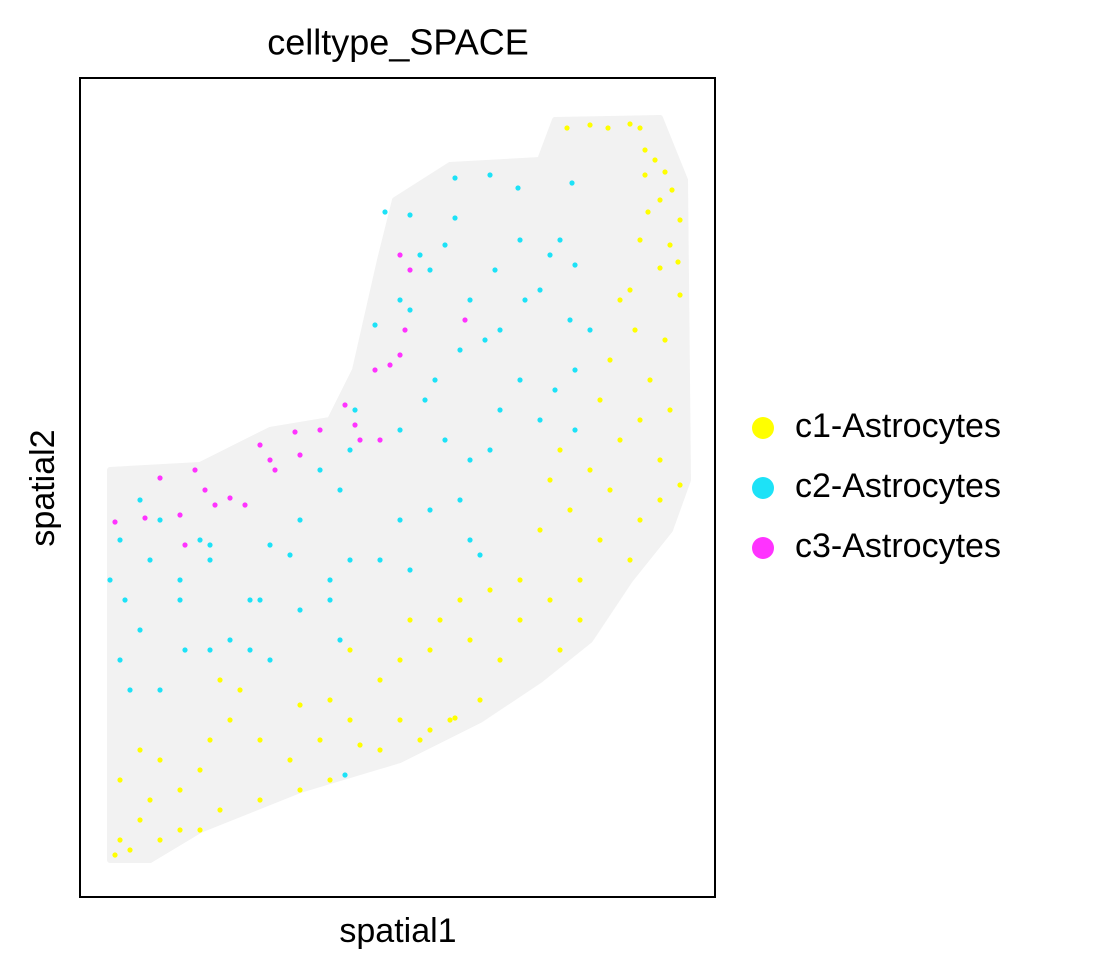 Image resolution: width=1102 pixels, height=978 pixels. What do you see at coordinates (876, 486) in the screenshot?
I see `legend: c1-Astrocytes c2-Astrocytes c3-Astrocytes` at bounding box center [876, 486].